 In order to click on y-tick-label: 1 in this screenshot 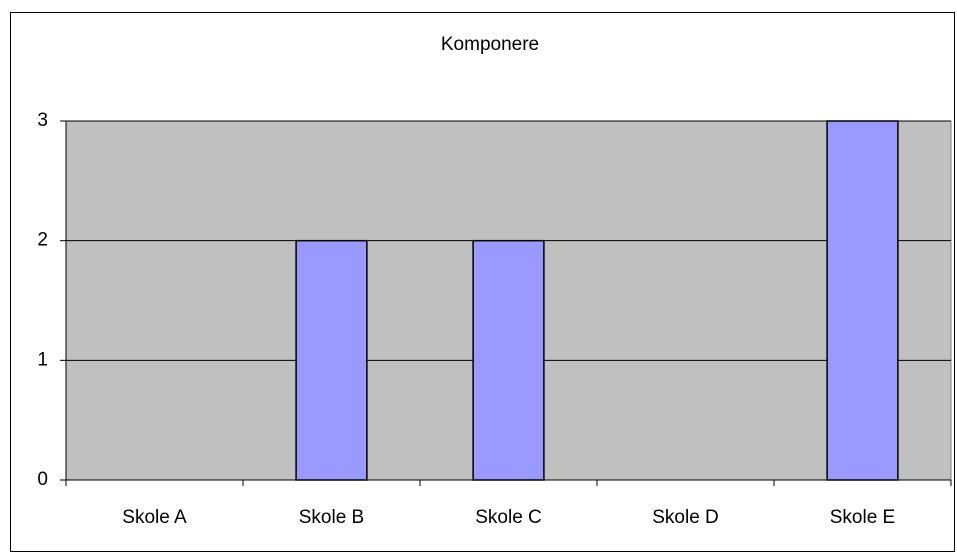, I will do `click(42, 359)`.